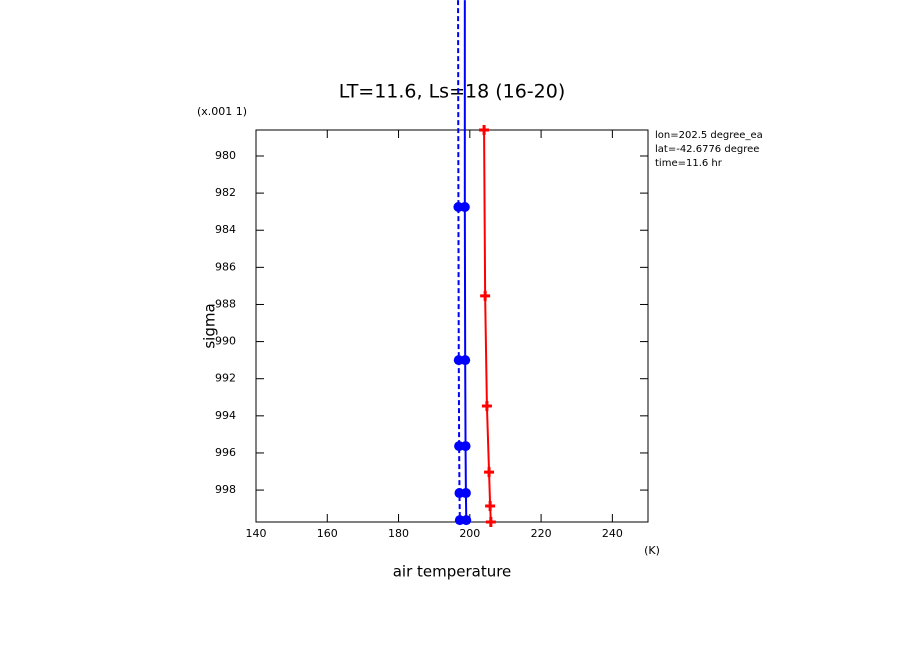 This screenshot has height=654, width=904. What do you see at coordinates (487, 326) in the screenshot?
I see `profile-line` at bounding box center [487, 326].